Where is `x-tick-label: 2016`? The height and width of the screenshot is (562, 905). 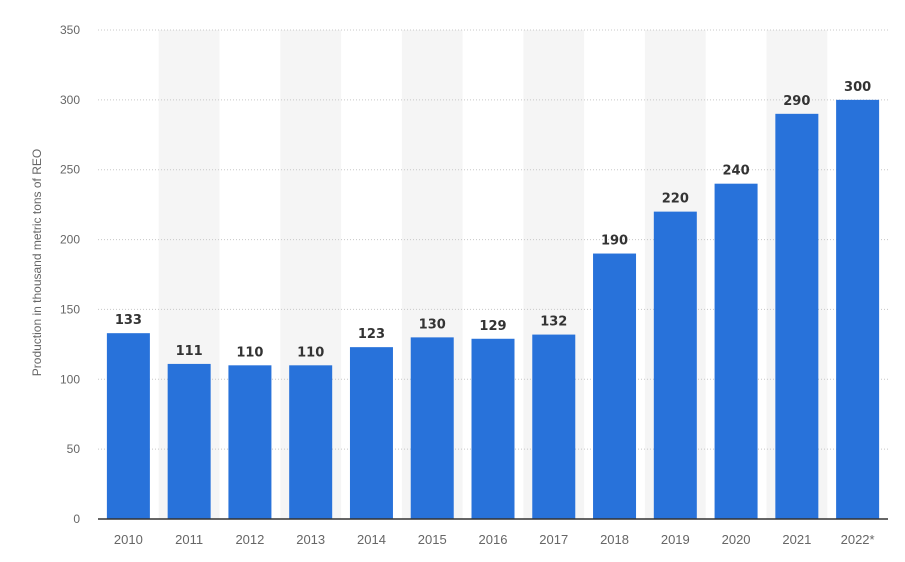 x-tick-label: 2016 is located at coordinates (493, 539).